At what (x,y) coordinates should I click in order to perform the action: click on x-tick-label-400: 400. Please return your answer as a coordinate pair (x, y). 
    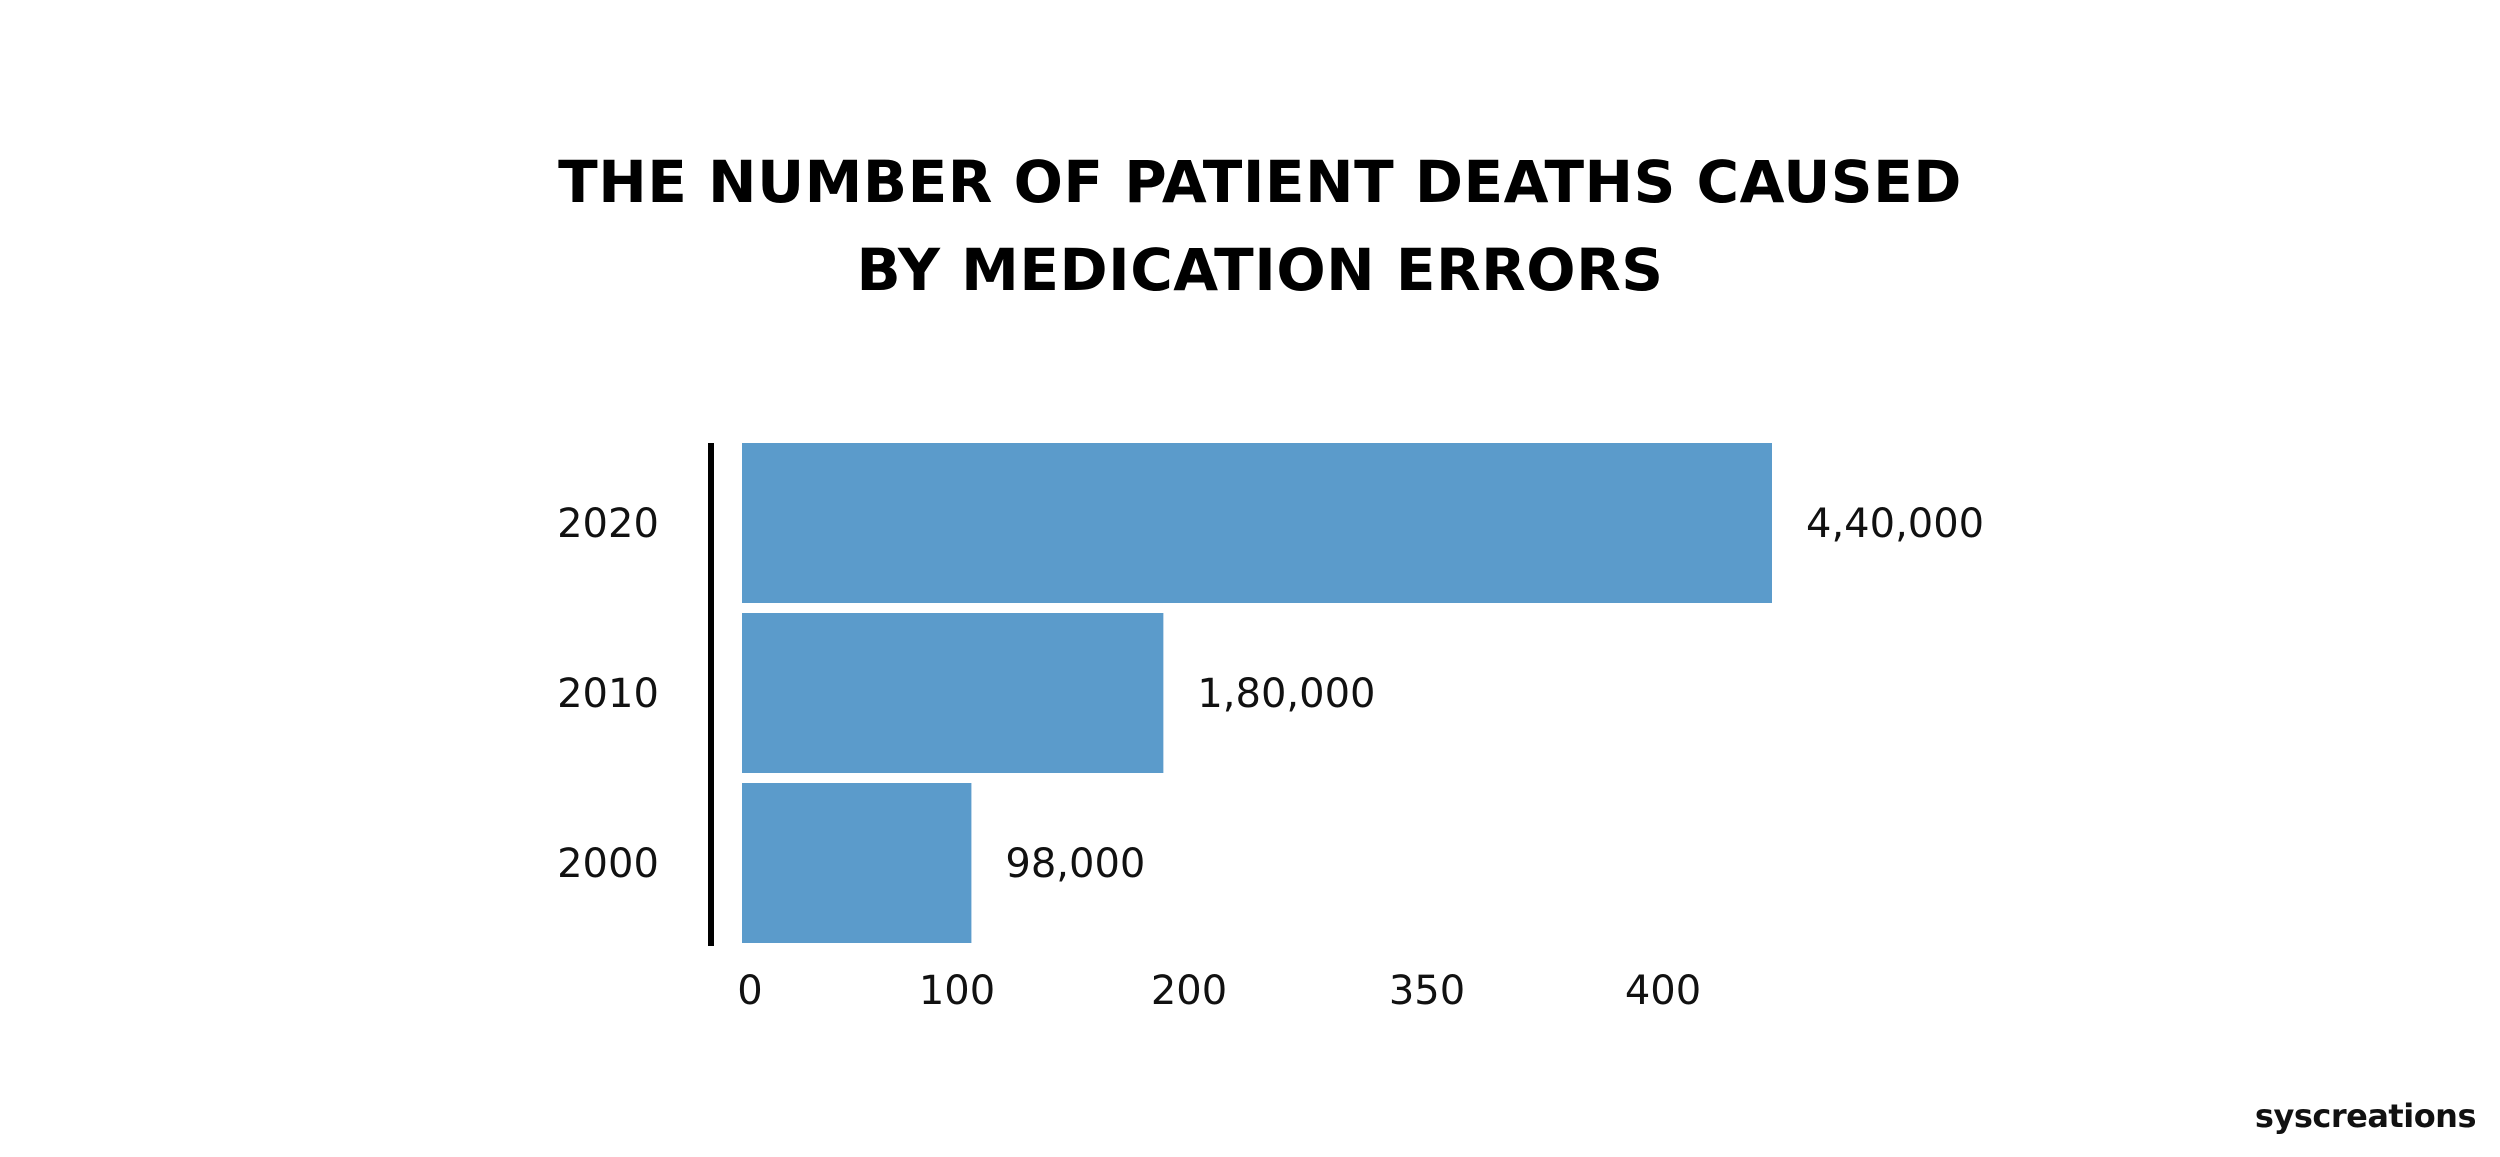
    Looking at the image, I should click on (1663, 991).